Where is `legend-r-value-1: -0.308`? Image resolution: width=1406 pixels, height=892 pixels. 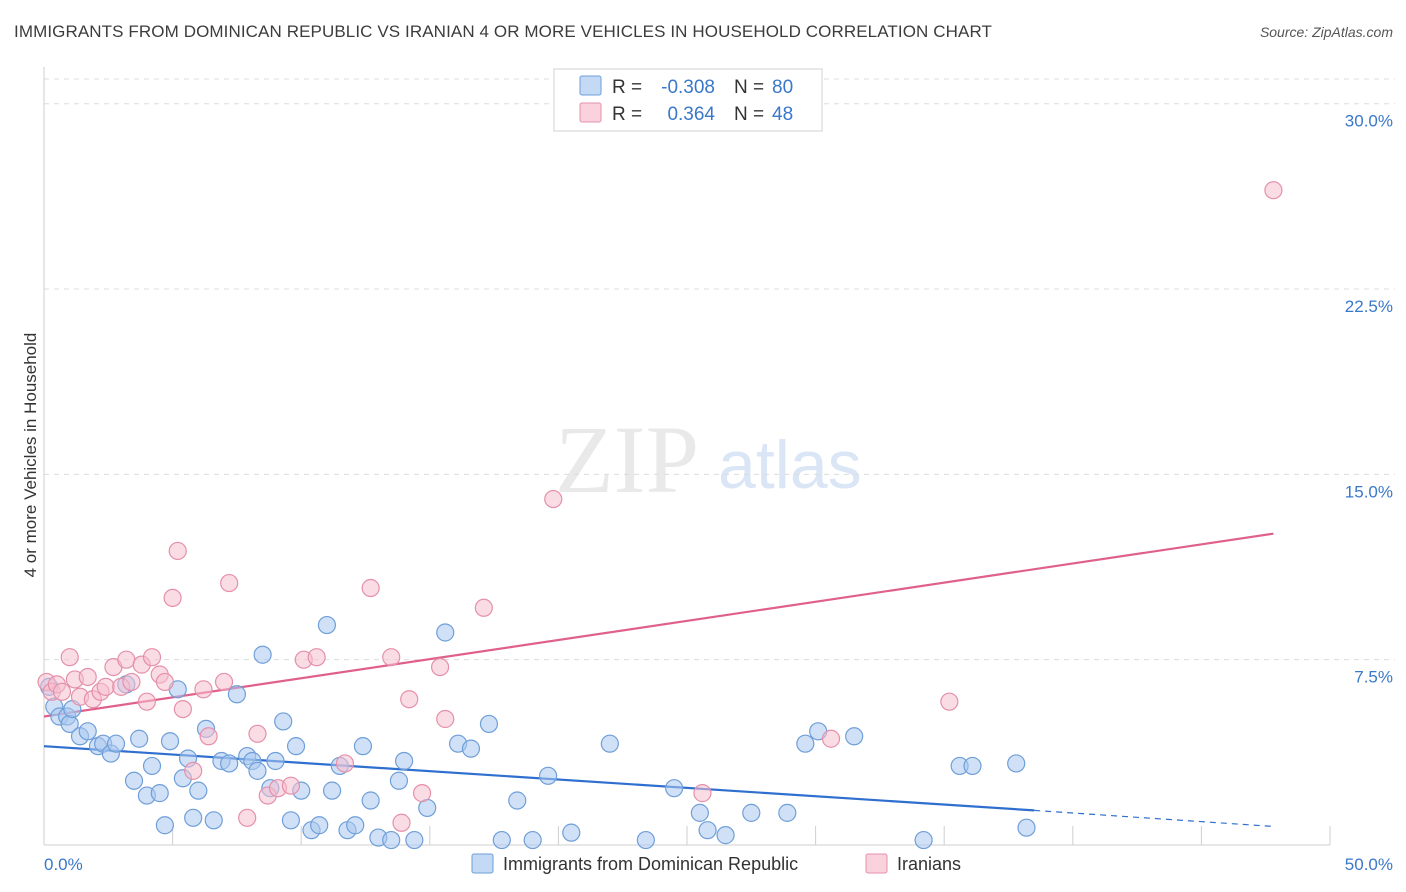
legend-r-value-1: -0.308 is located at coordinates (688, 87).